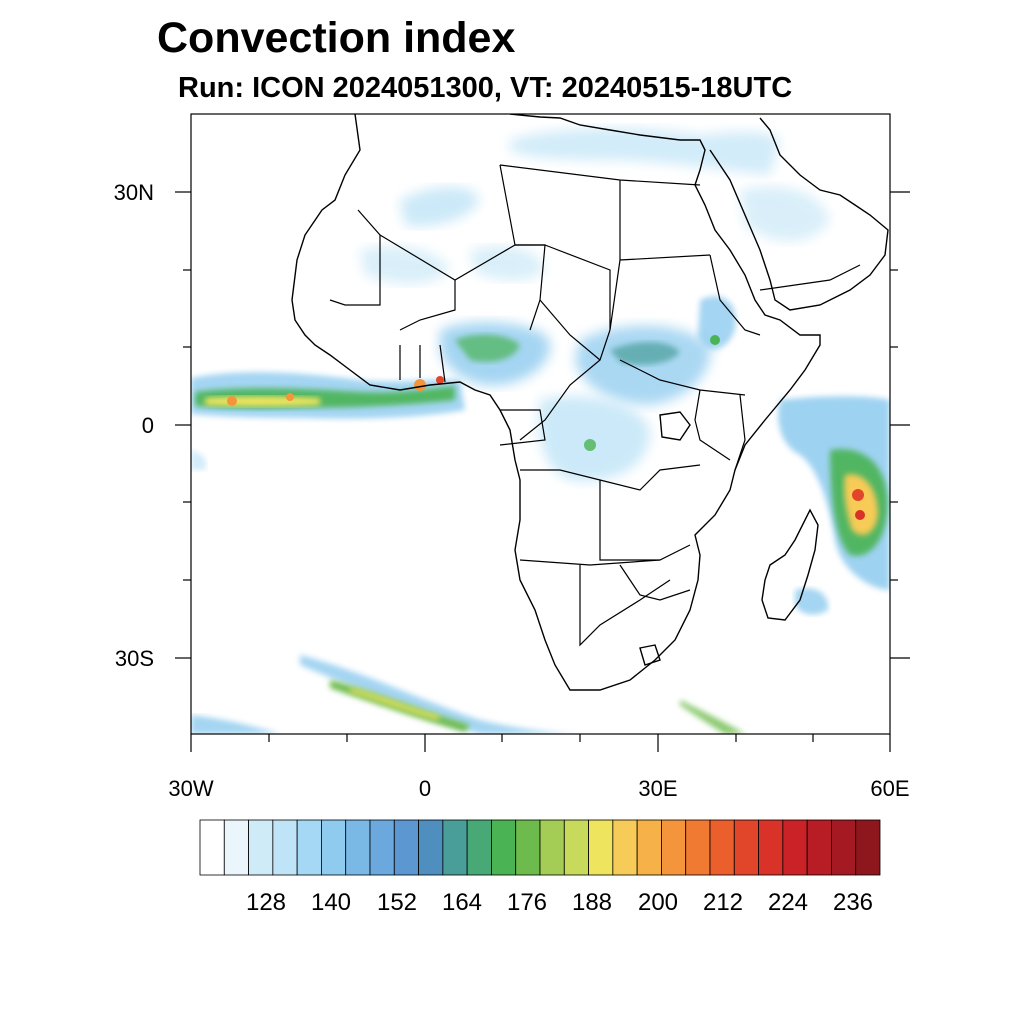 This screenshot has height=1024, width=1024. What do you see at coordinates (790, 564) in the screenshot?
I see `madagascar-coastline` at bounding box center [790, 564].